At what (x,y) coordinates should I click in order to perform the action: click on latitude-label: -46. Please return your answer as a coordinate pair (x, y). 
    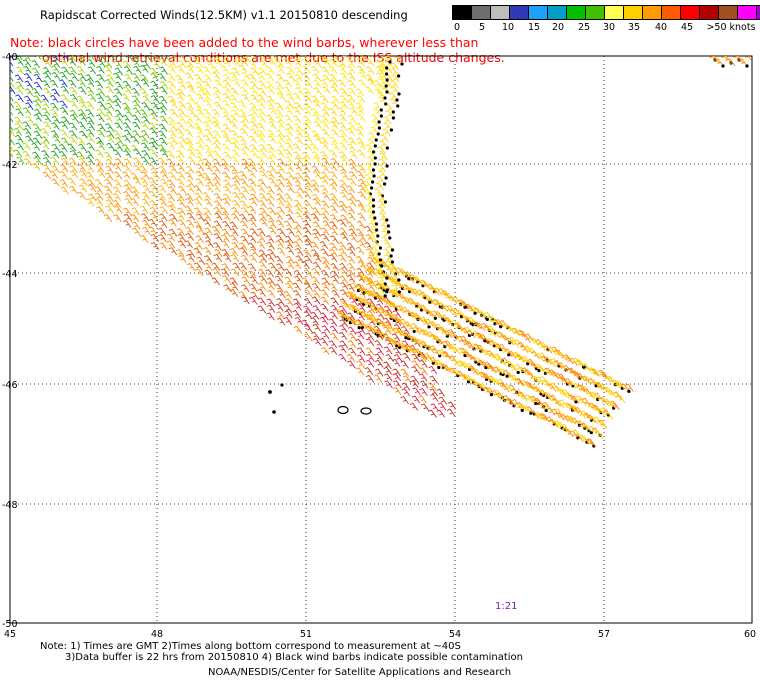
    Looking at the image, I should click on (10, 385).